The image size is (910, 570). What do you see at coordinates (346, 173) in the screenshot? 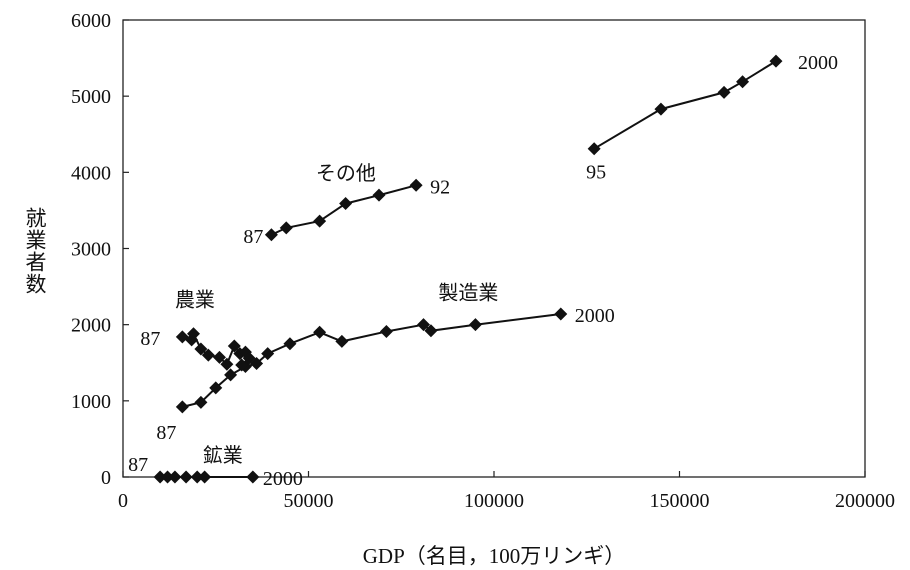
I see `series-name-label: その他` at bounding box center [346, 173].